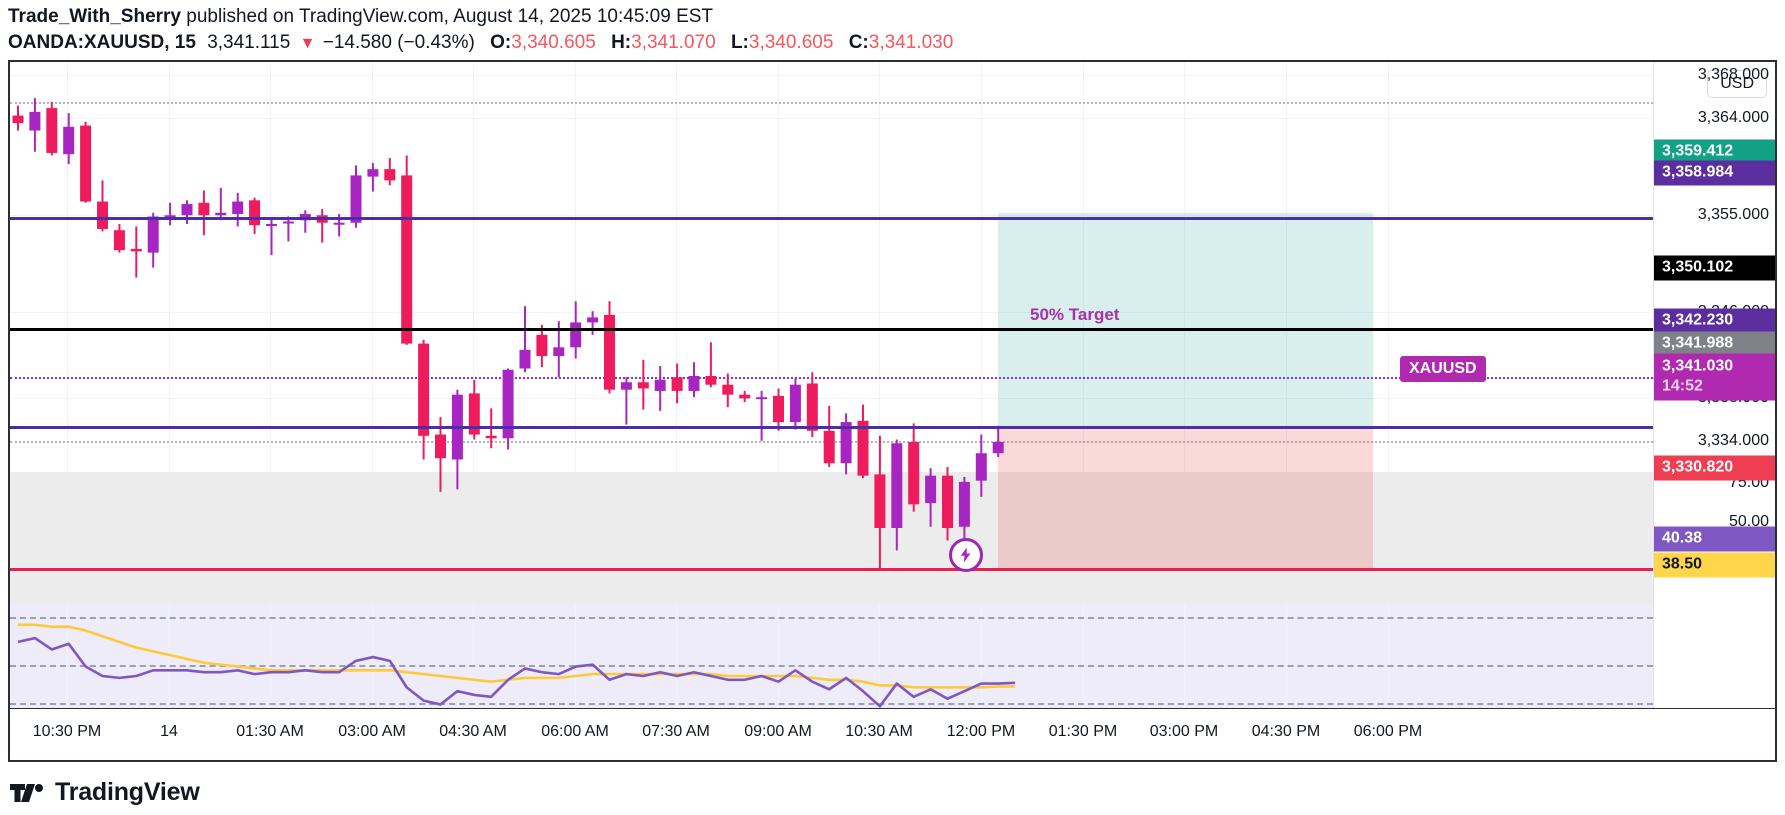 This screenshot has height=815, width=1785. Describe the element at coordinates (831, 103) in the screenshot. I see `dotted-reference-line` at that location.